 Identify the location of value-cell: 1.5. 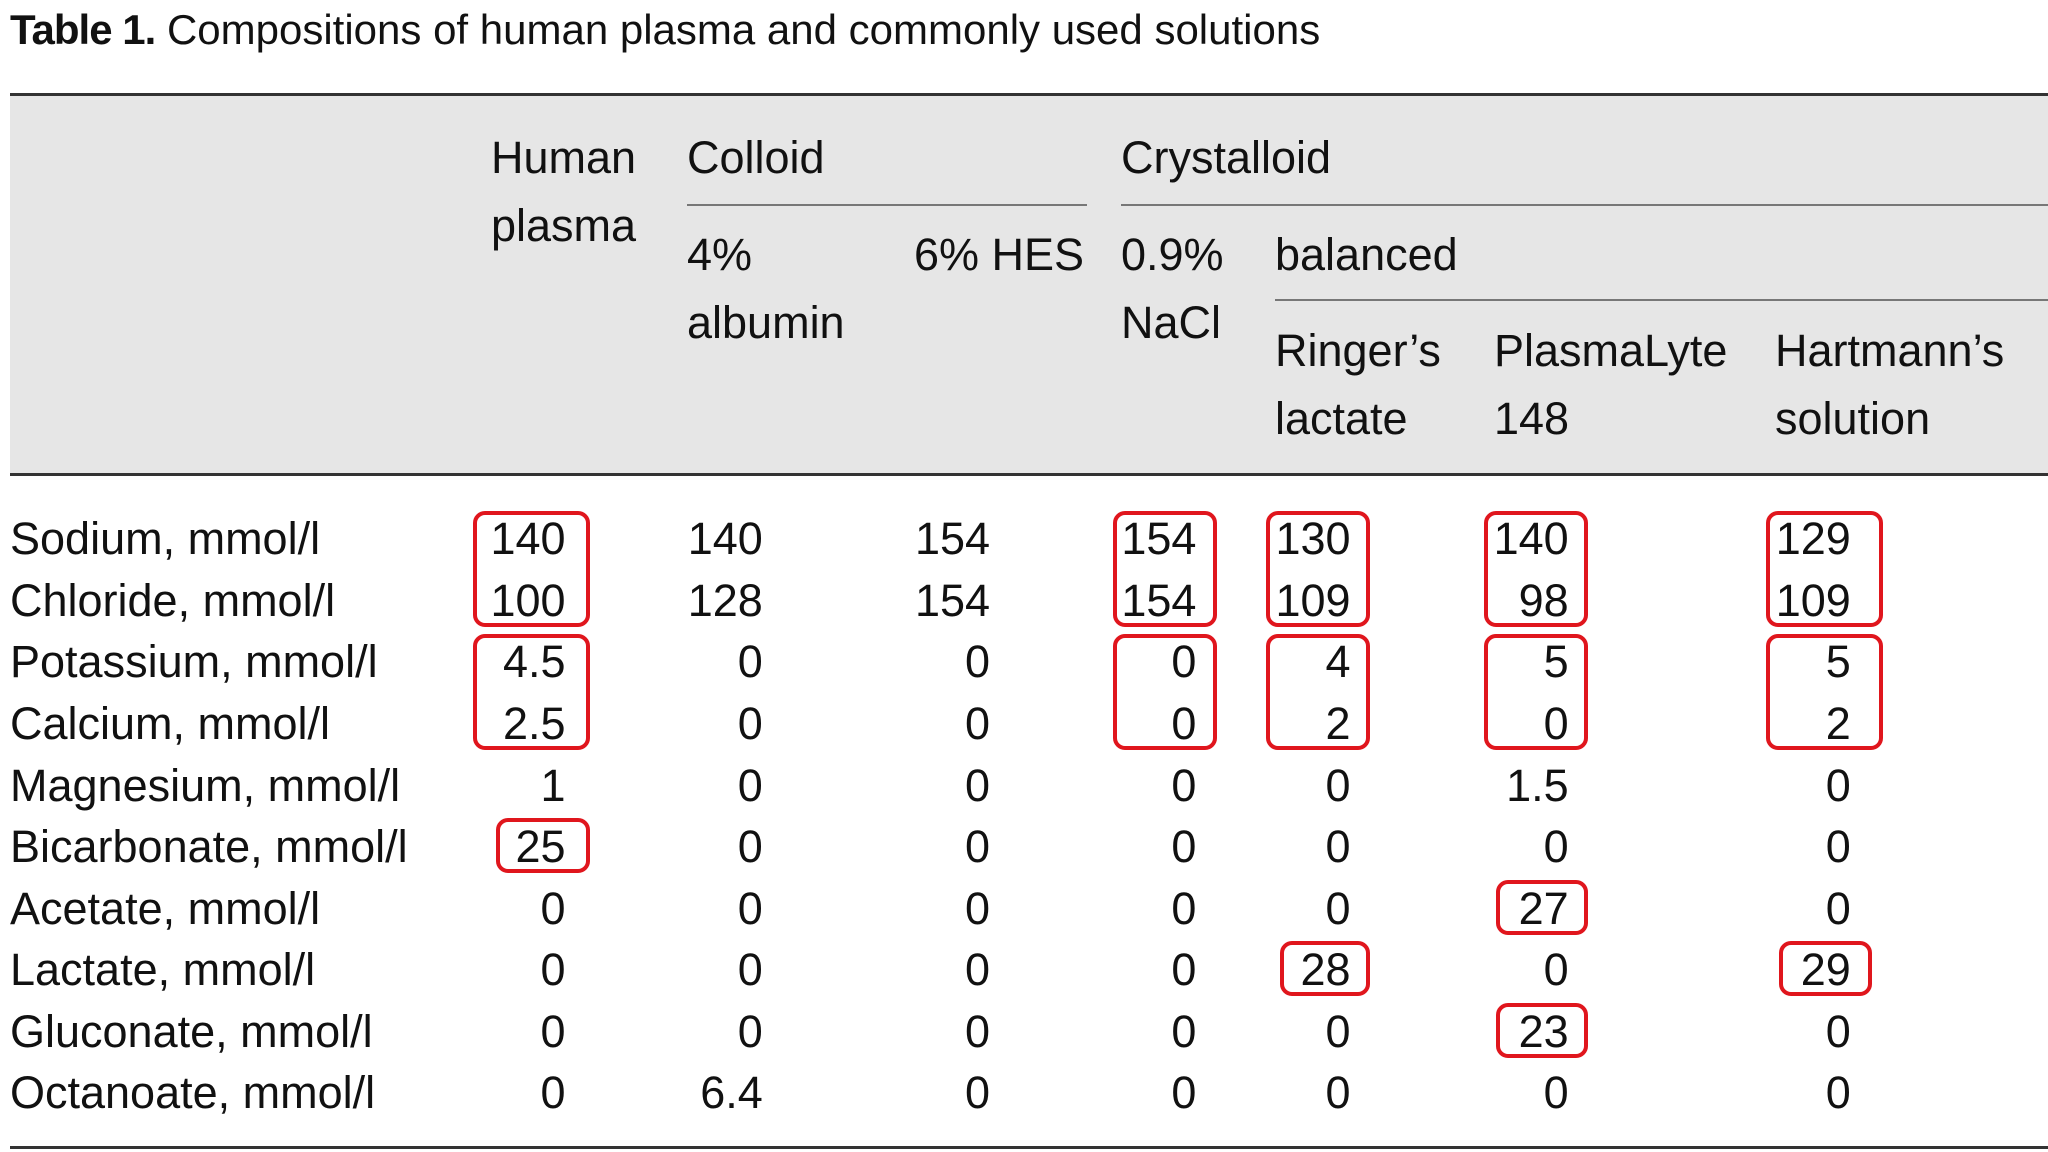
(1537, 785).